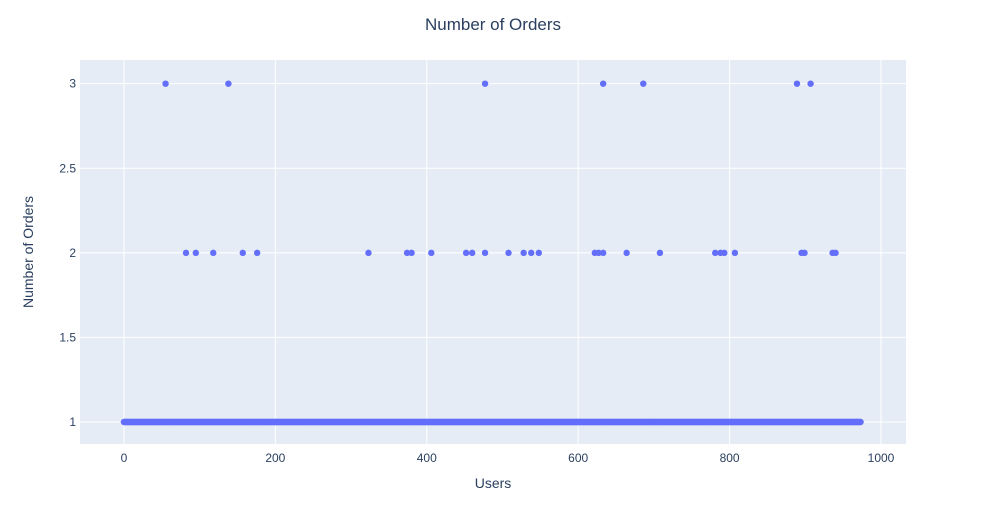 The image size is (985, 525). I want to click on y-tick-label: 3, so click(72, 84).